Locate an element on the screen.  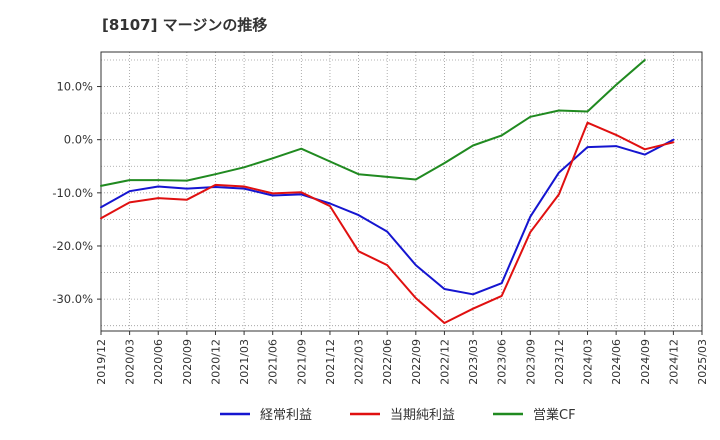
x-tick-label: 2024/06 is located at coordinates (616, 362).